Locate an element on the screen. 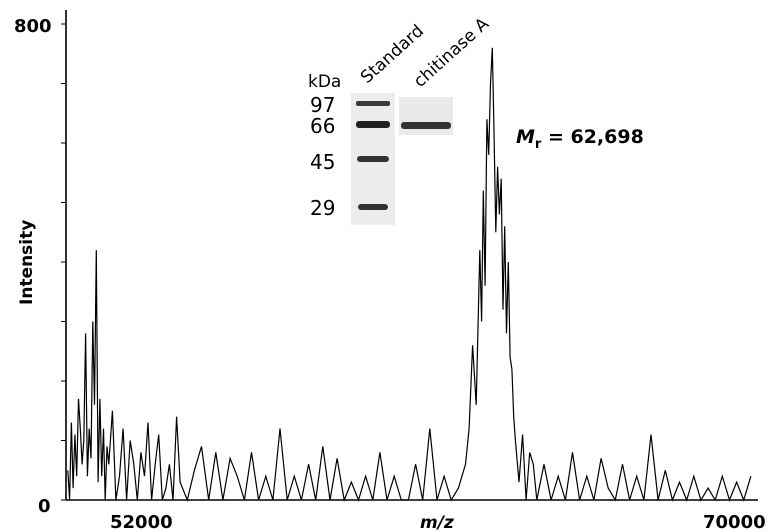 The width and height of the screenshot is (771, 532). mr-annotation-value: = 62,698 is located at coordinates (592, 137).